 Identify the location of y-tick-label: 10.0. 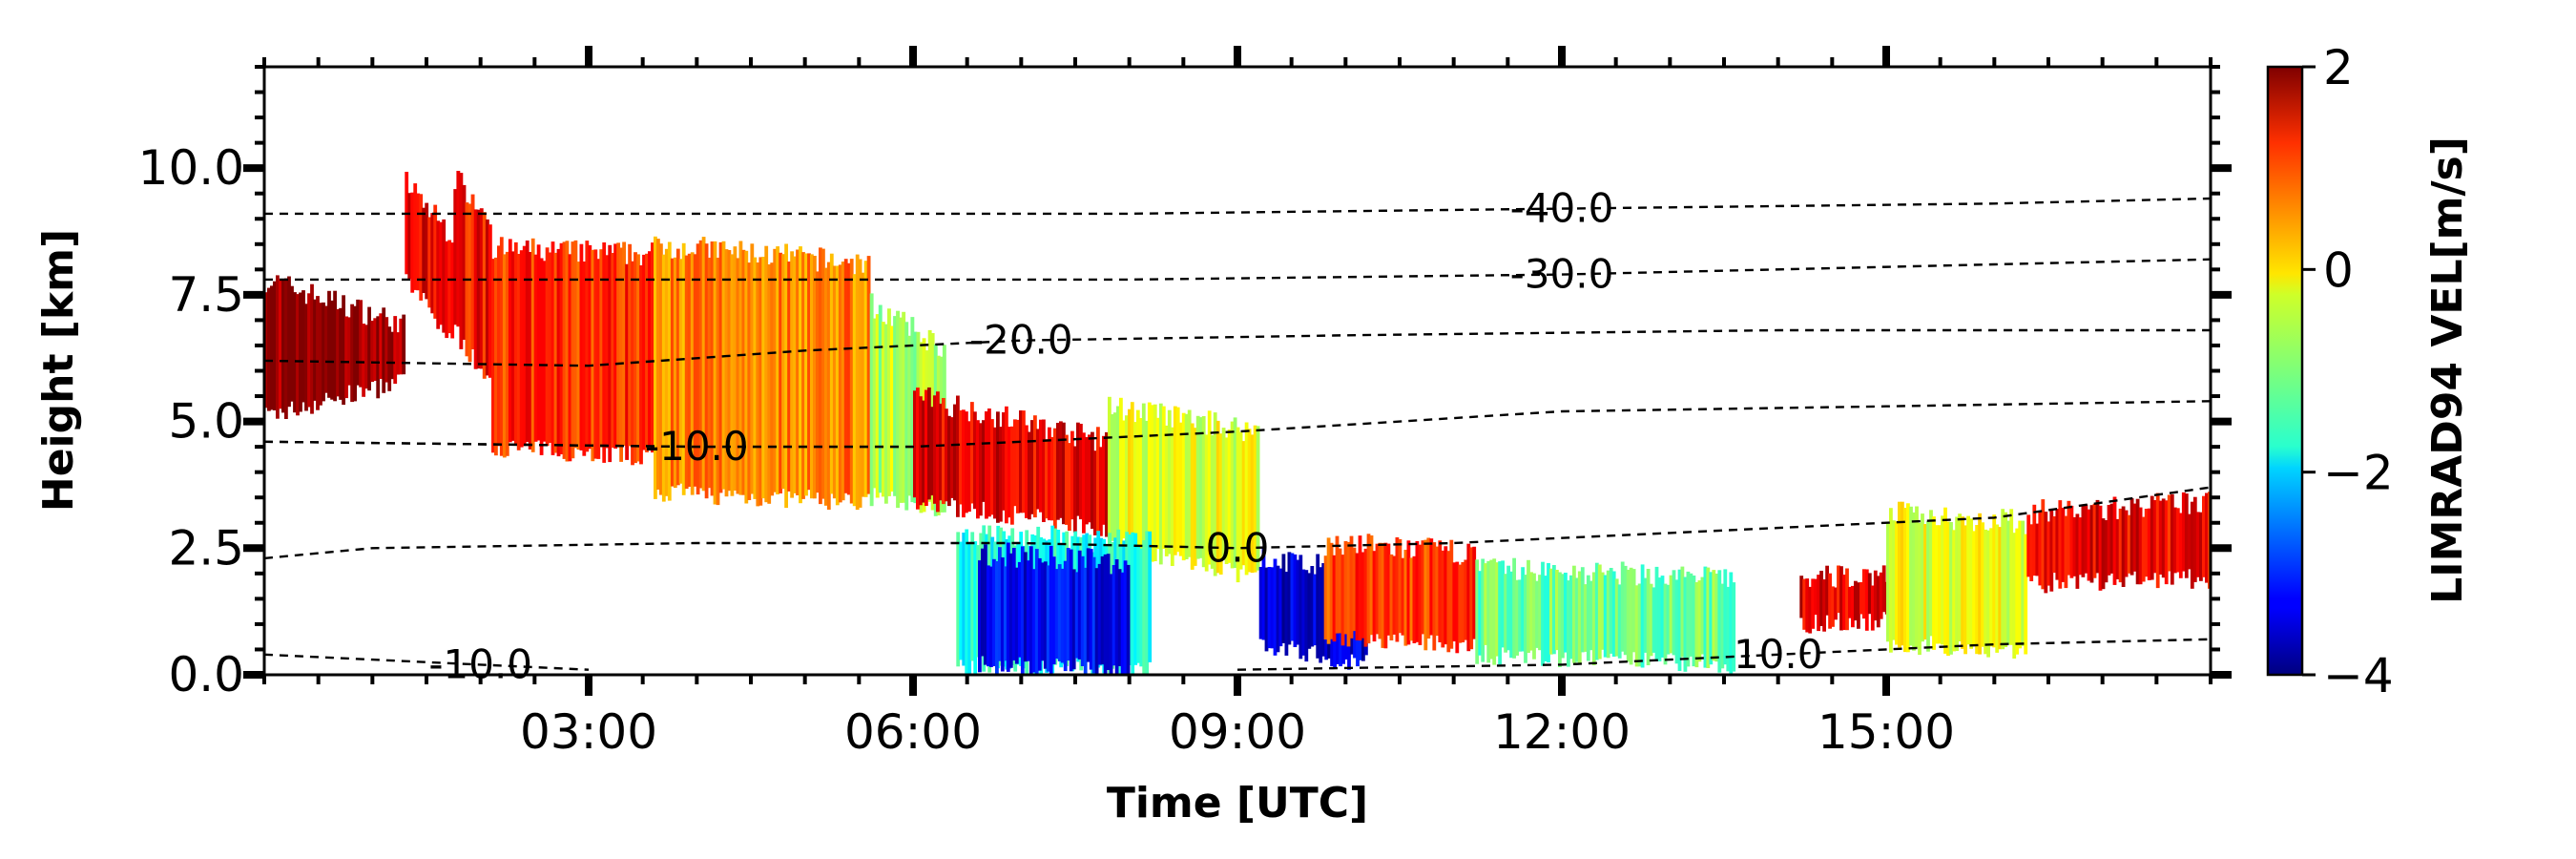
(191, 168).